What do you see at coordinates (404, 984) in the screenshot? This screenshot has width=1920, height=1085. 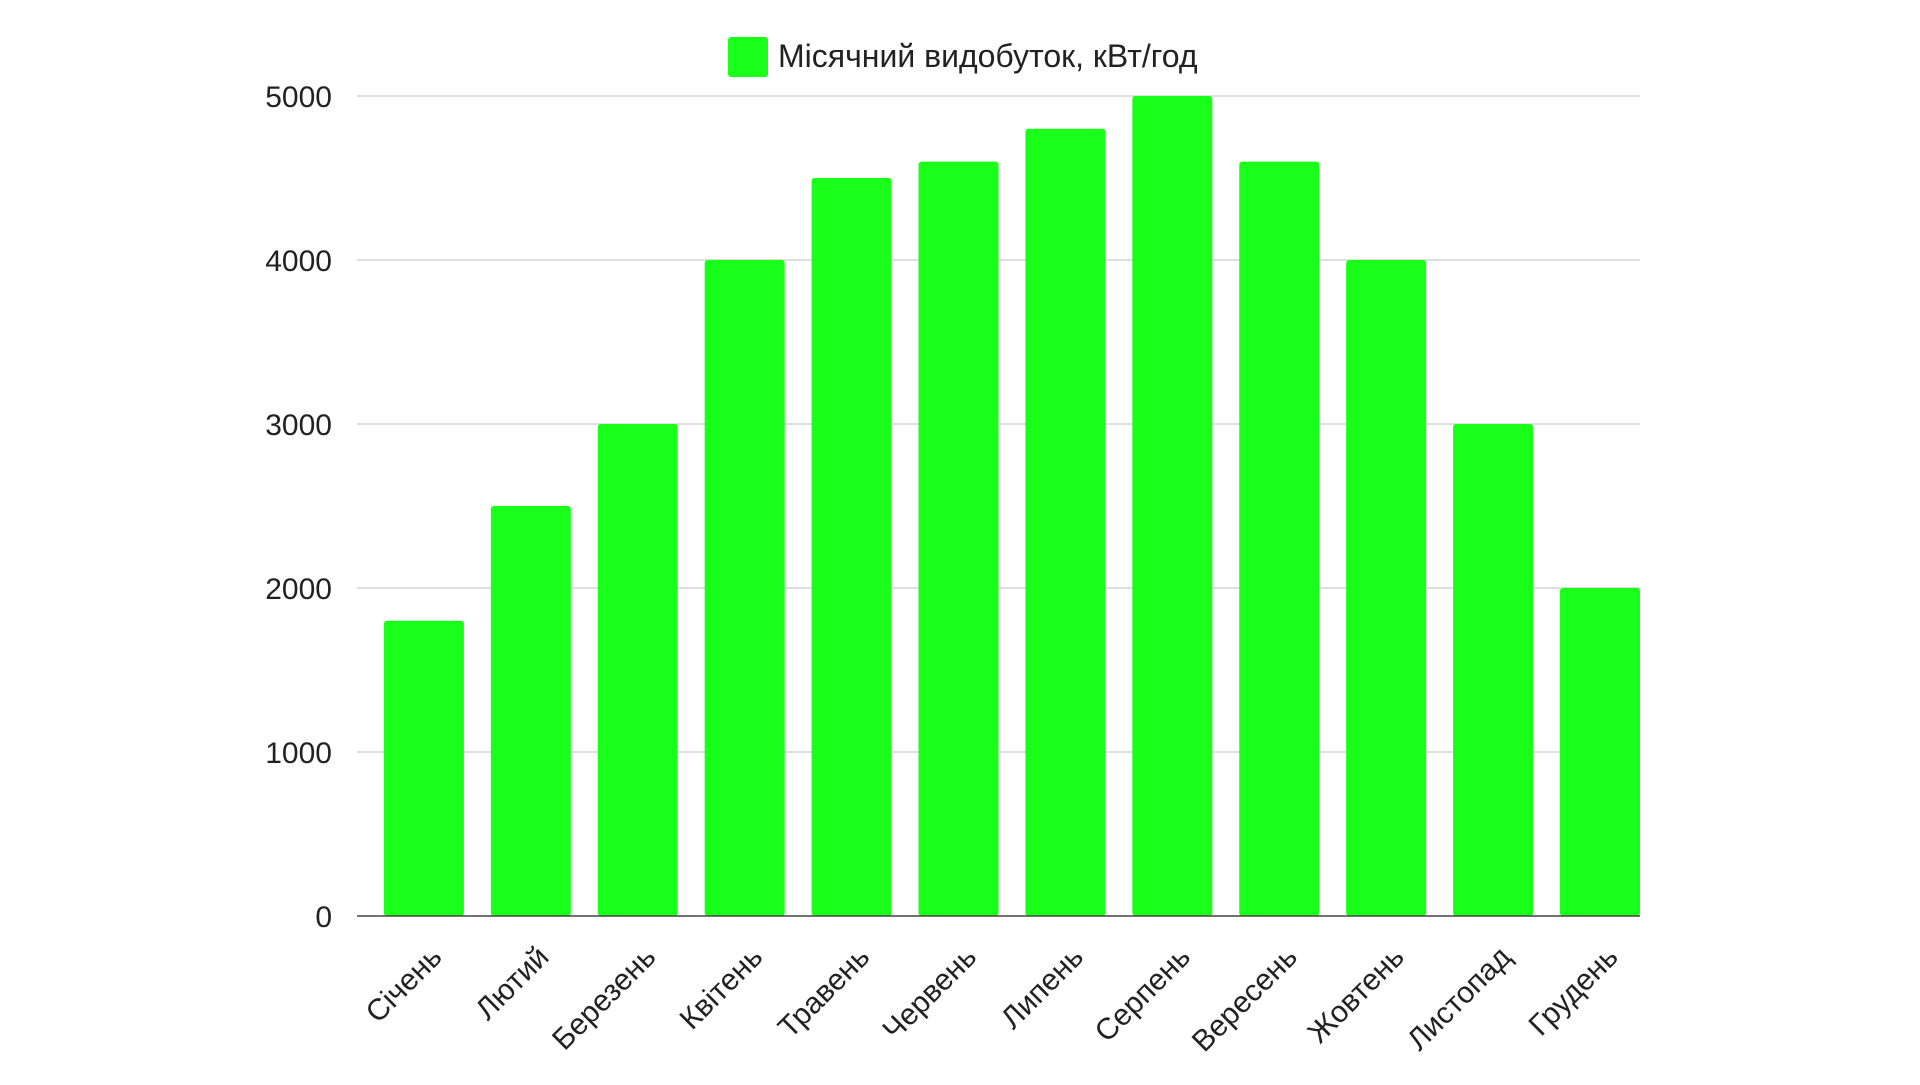 I see `x-tick-label: Січень` at bounding box center [404, 984].